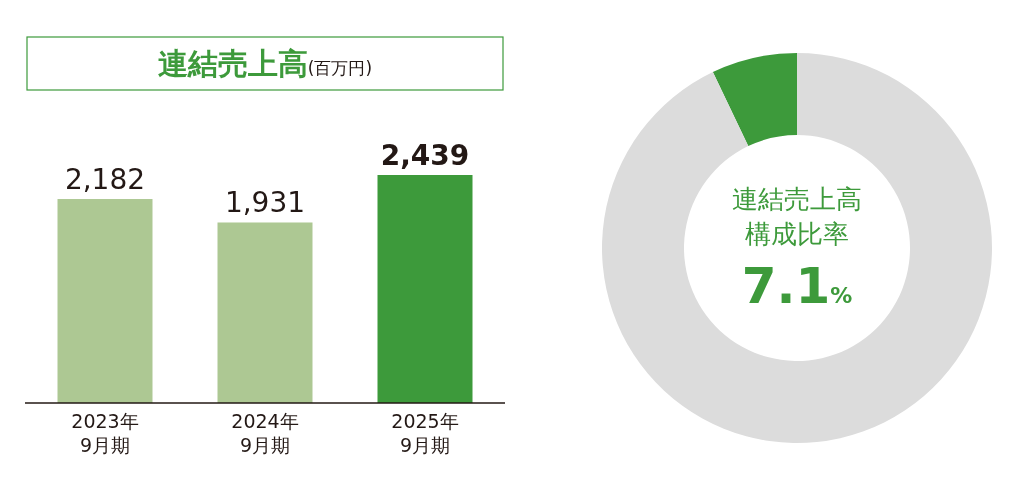 The width and height of the screenshot is (1024, 495). Describe the element at coordinates (265, 433) in the screenshot. I see `x-tick-label: 2024年 9月期` at that location.